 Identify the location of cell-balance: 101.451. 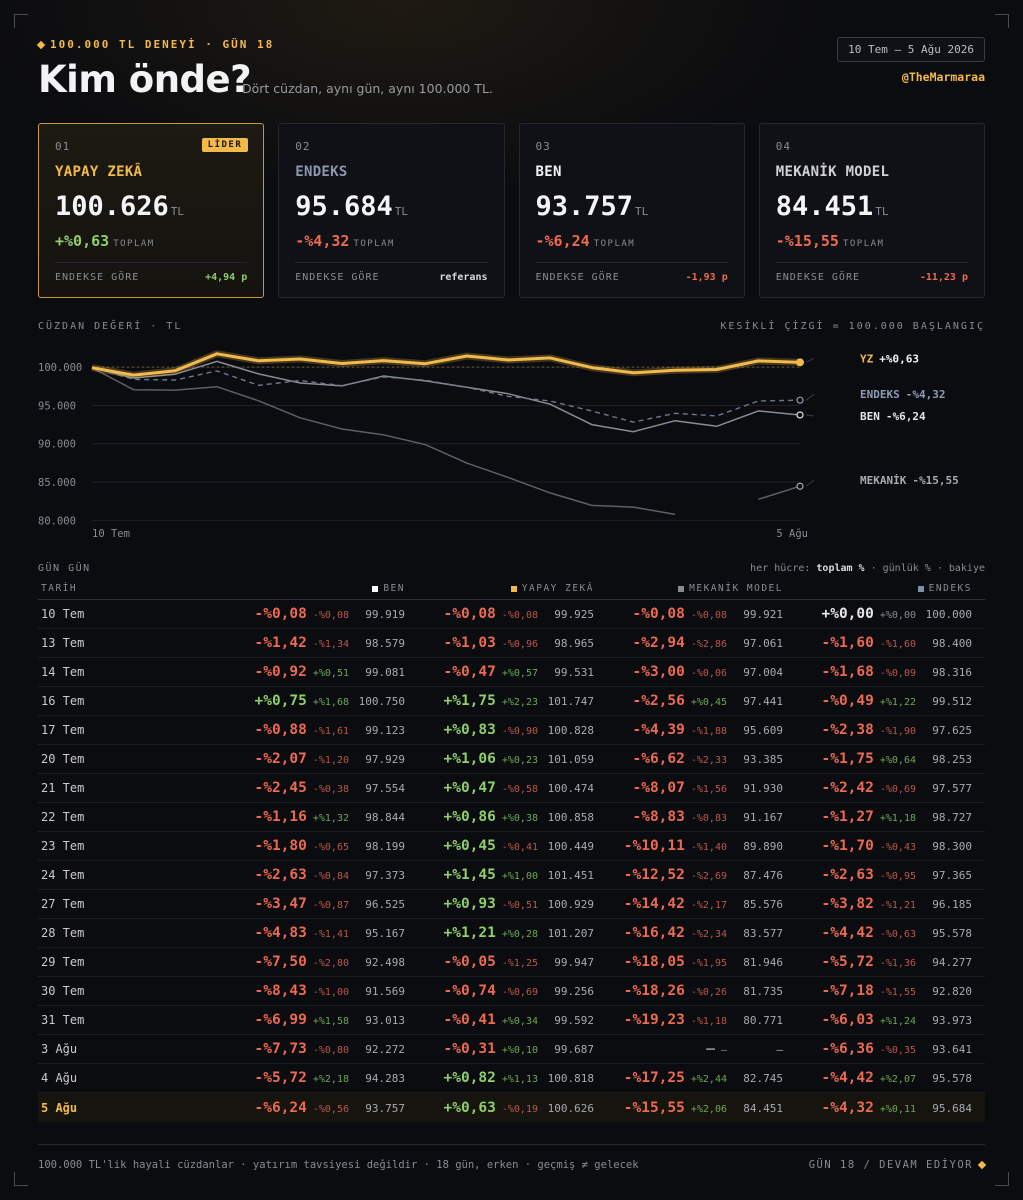
(570, 875).